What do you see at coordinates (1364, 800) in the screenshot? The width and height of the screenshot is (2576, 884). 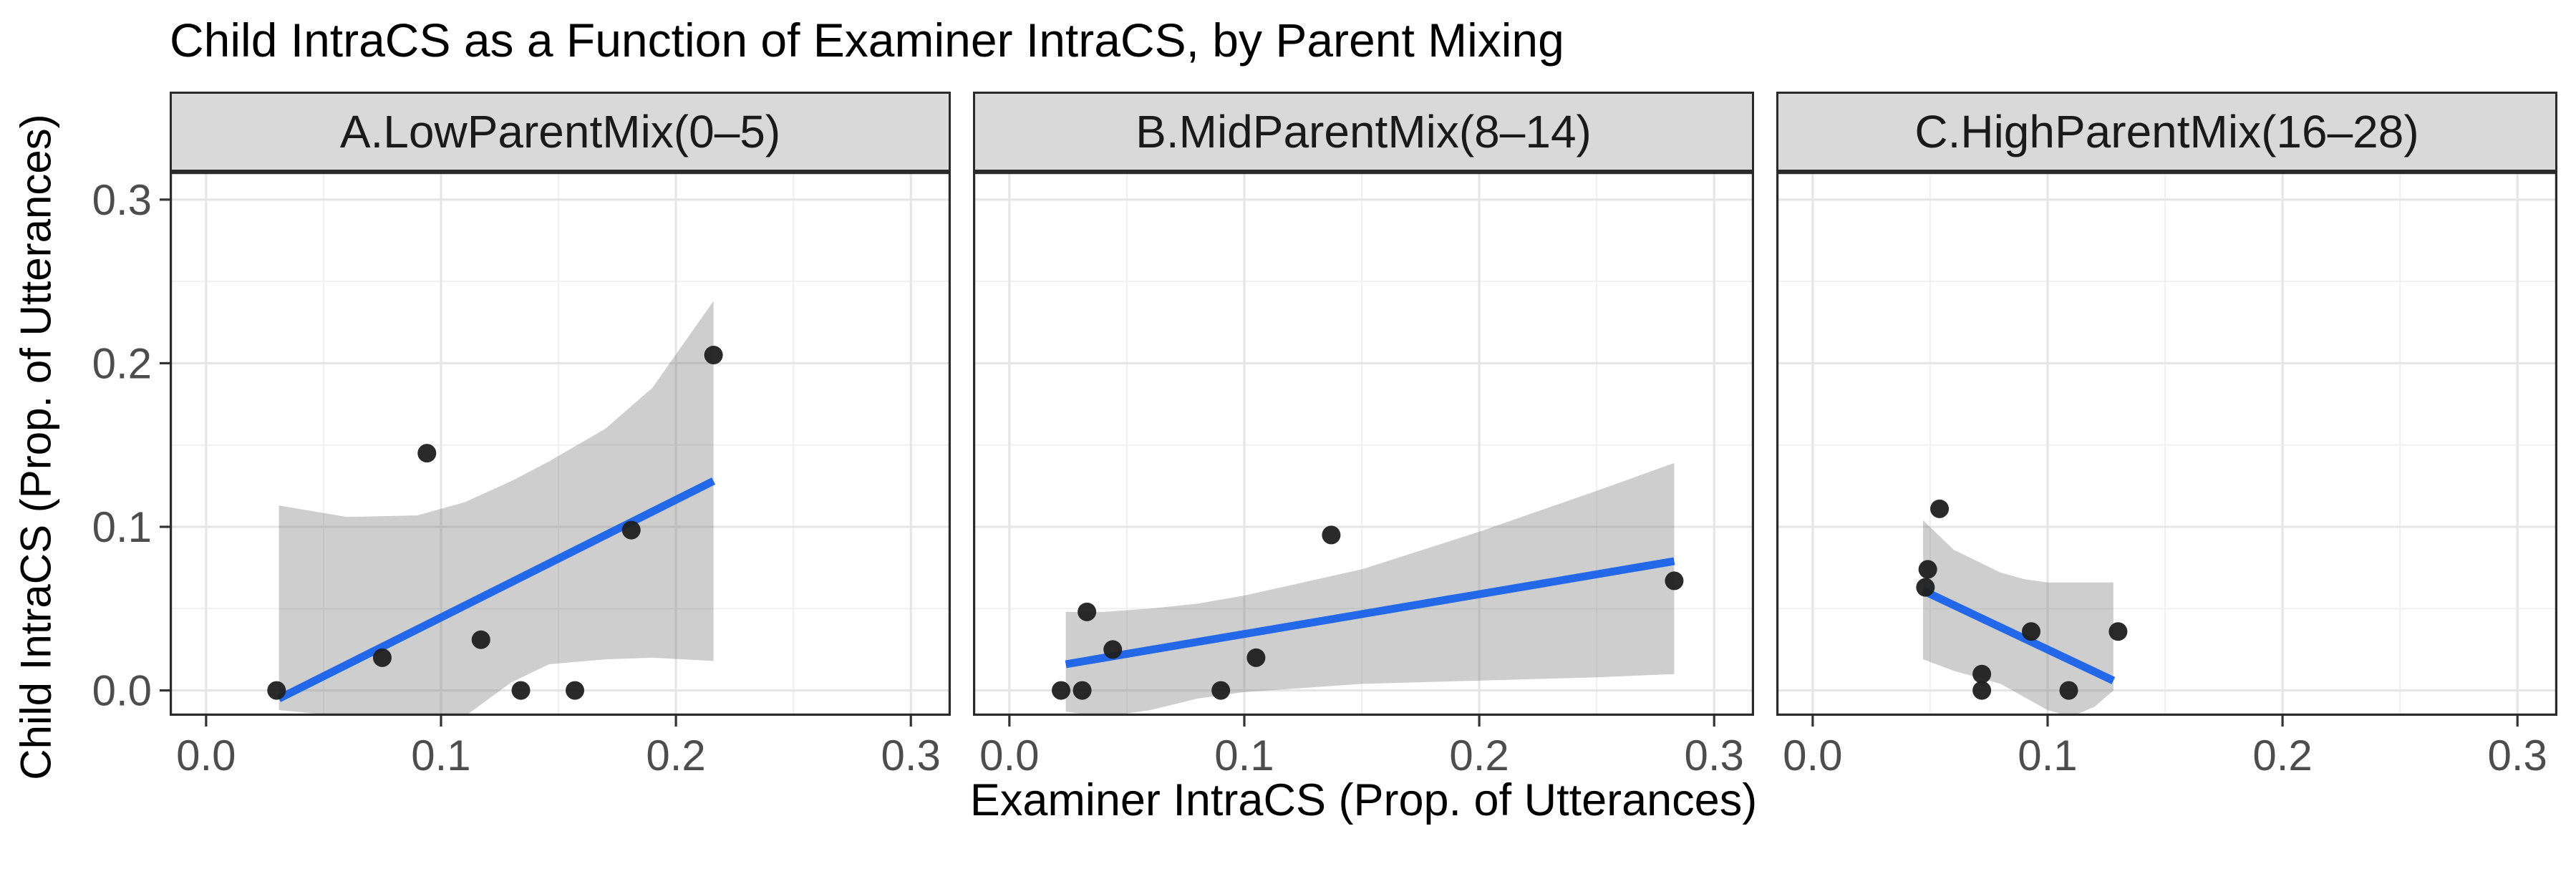 I see `x-axis-title: Examiner IntraCS (Prop. of Utterances)` at bounding box center [1364, 800].